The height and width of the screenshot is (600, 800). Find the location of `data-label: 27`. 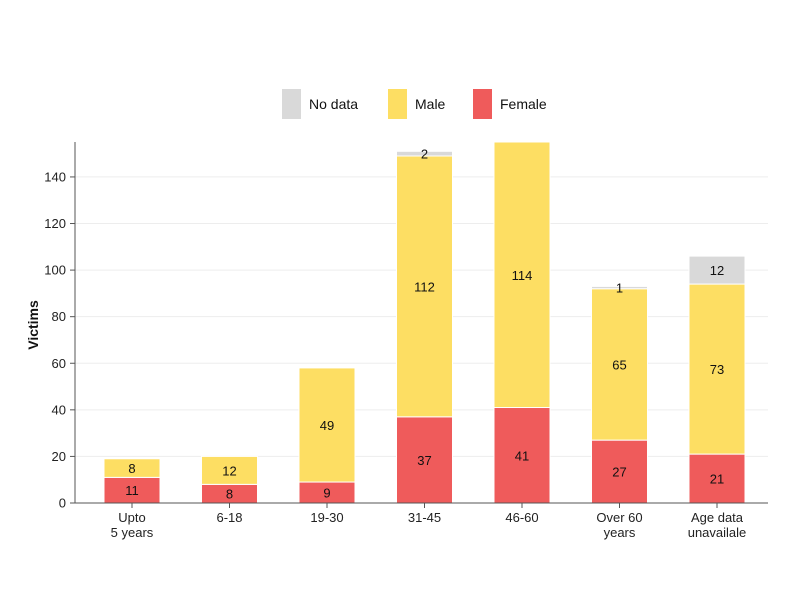

data-label: 27 is located at coordinates (619, 472).